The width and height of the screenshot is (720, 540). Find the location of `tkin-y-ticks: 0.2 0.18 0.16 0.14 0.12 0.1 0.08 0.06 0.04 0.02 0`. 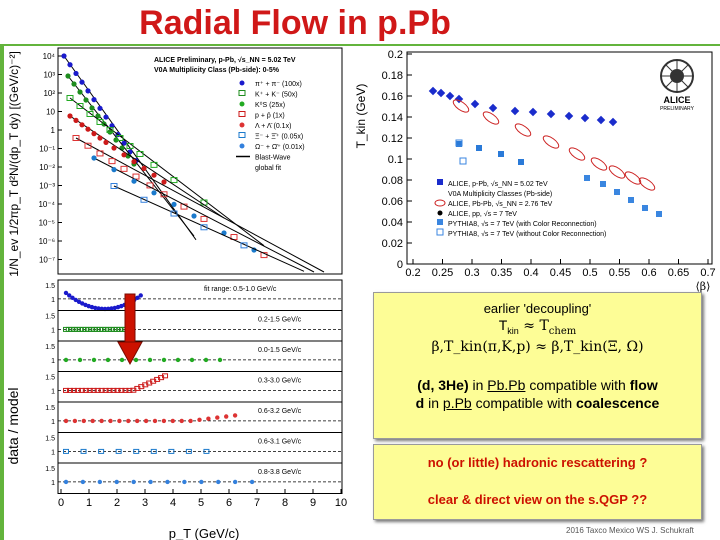

tkin-y-ticks: 0.2 0.18 0.16 0.14 0.12 0.1 0.08 0.06 0.04 0.02 0 is located at coordinates (397, 160).